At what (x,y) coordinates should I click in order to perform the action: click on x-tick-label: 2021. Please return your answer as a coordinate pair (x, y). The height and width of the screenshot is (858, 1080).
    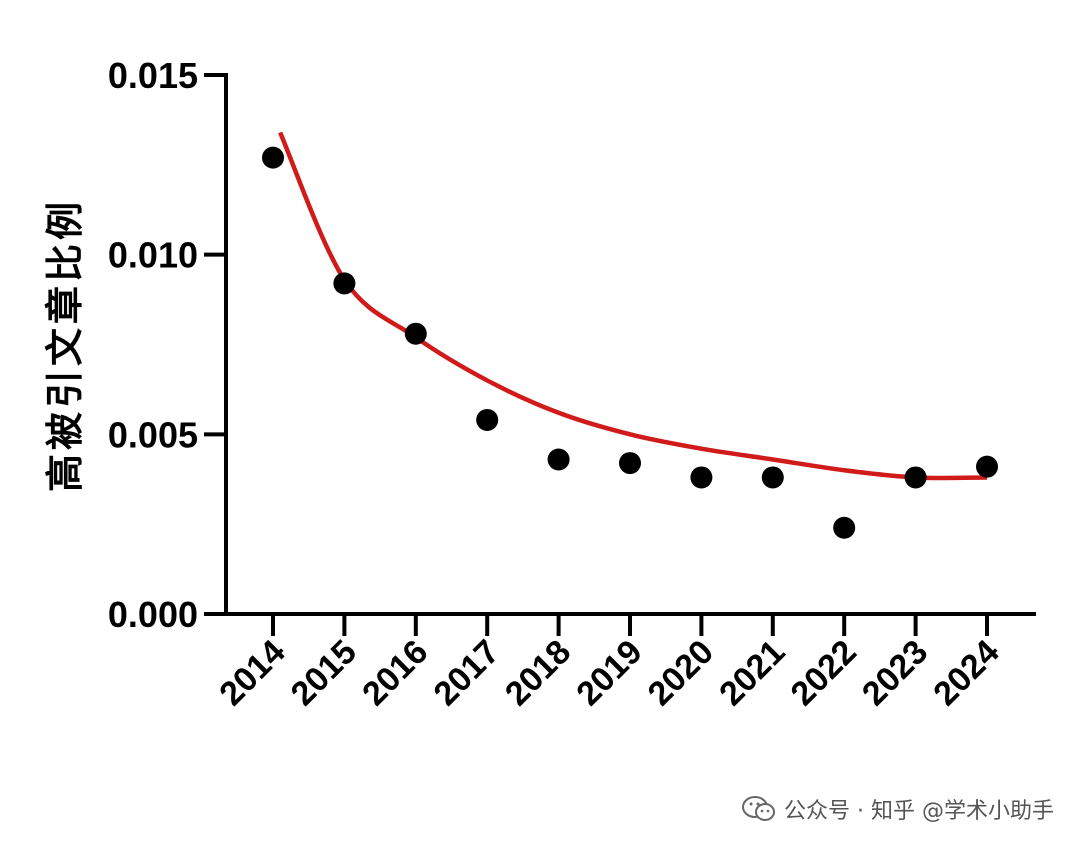
    Looking at the image, I should click on (752, 673).